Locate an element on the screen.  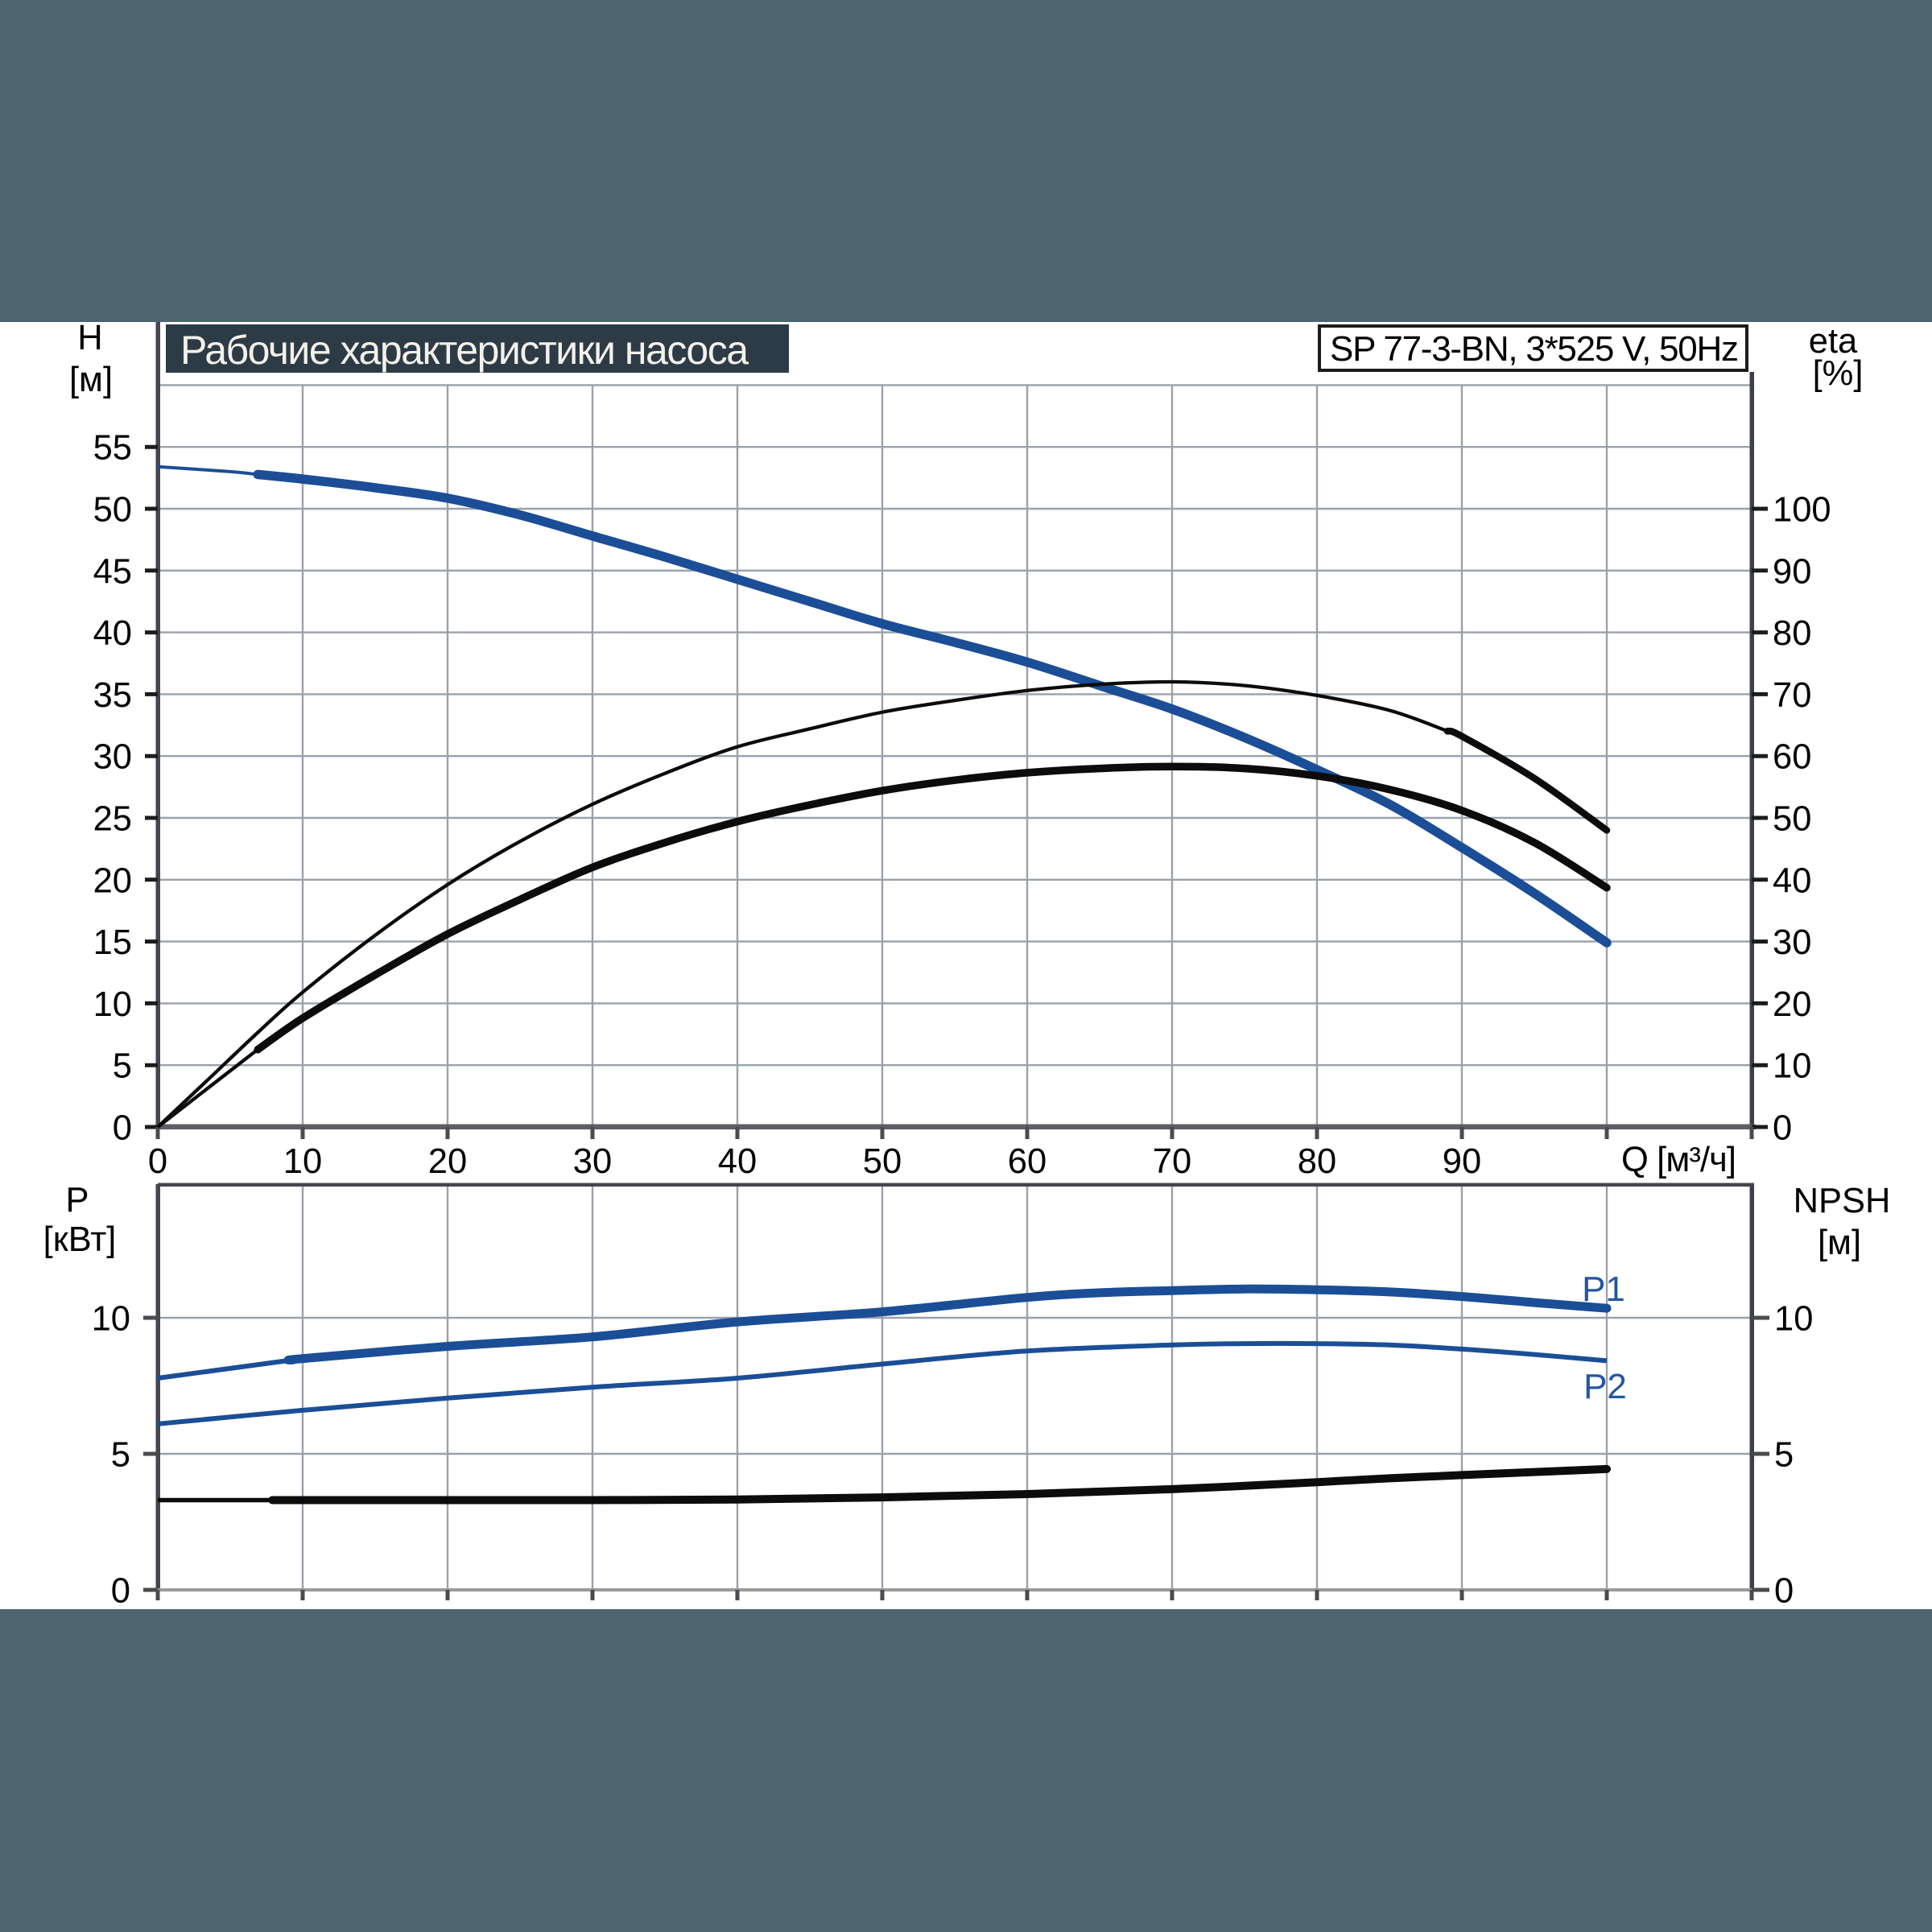
svg-text: NPSH is located at coordinates (1842, 1201).